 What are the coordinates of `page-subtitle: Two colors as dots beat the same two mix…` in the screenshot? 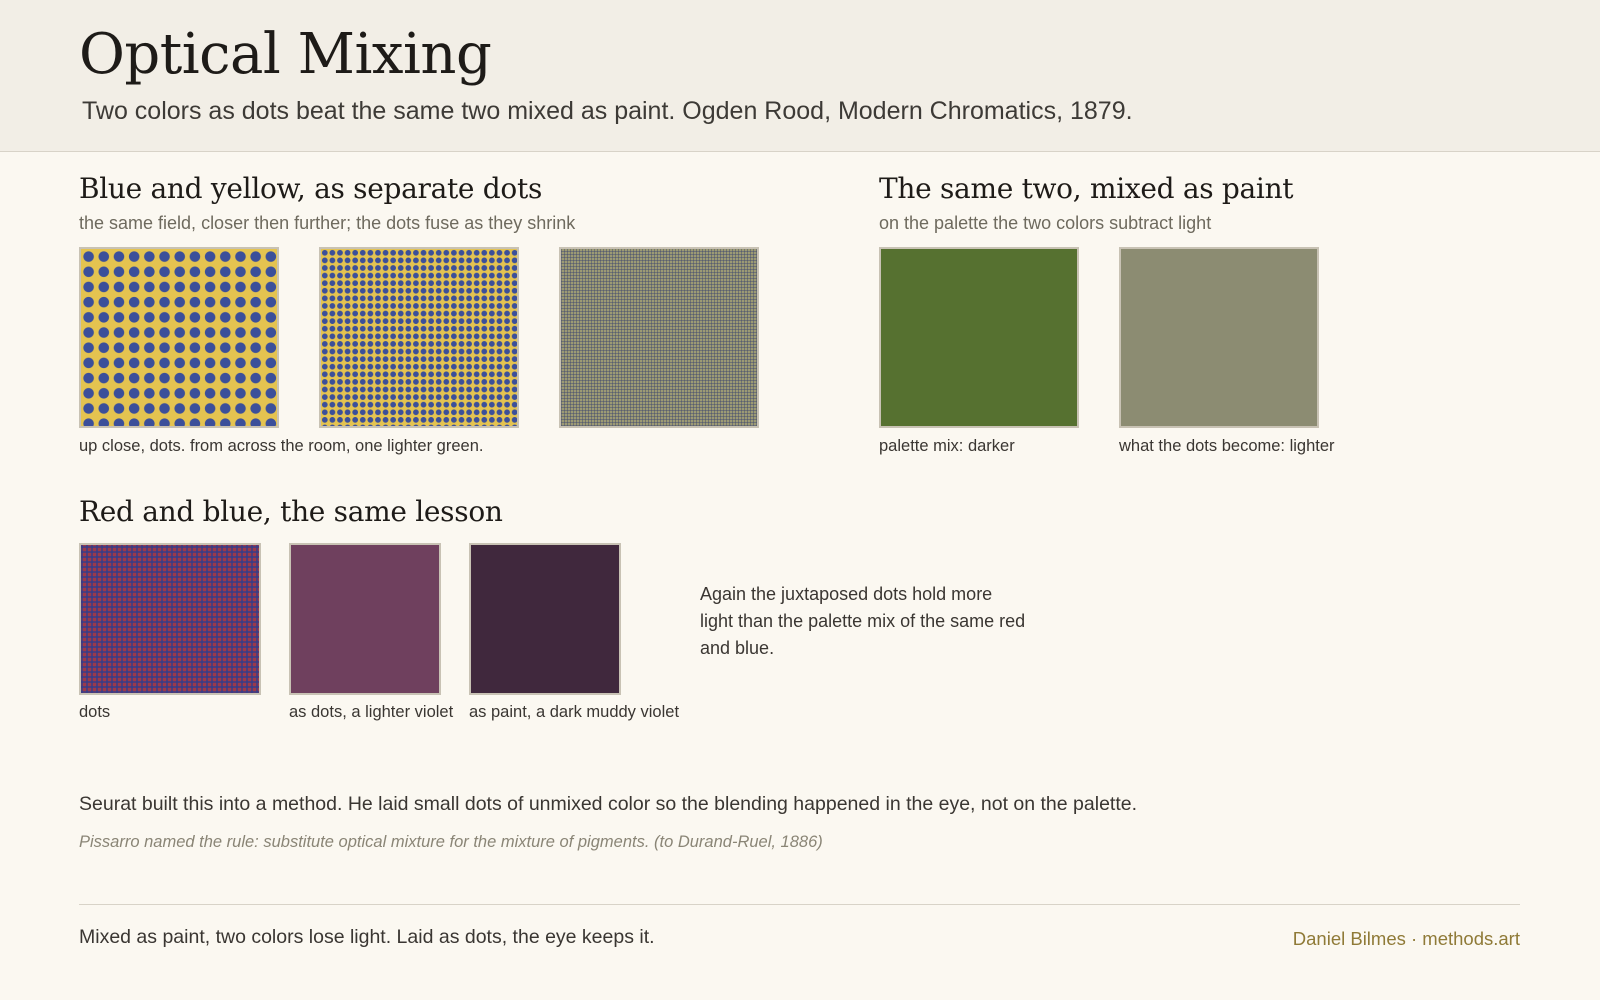 It's located at (607, 111).